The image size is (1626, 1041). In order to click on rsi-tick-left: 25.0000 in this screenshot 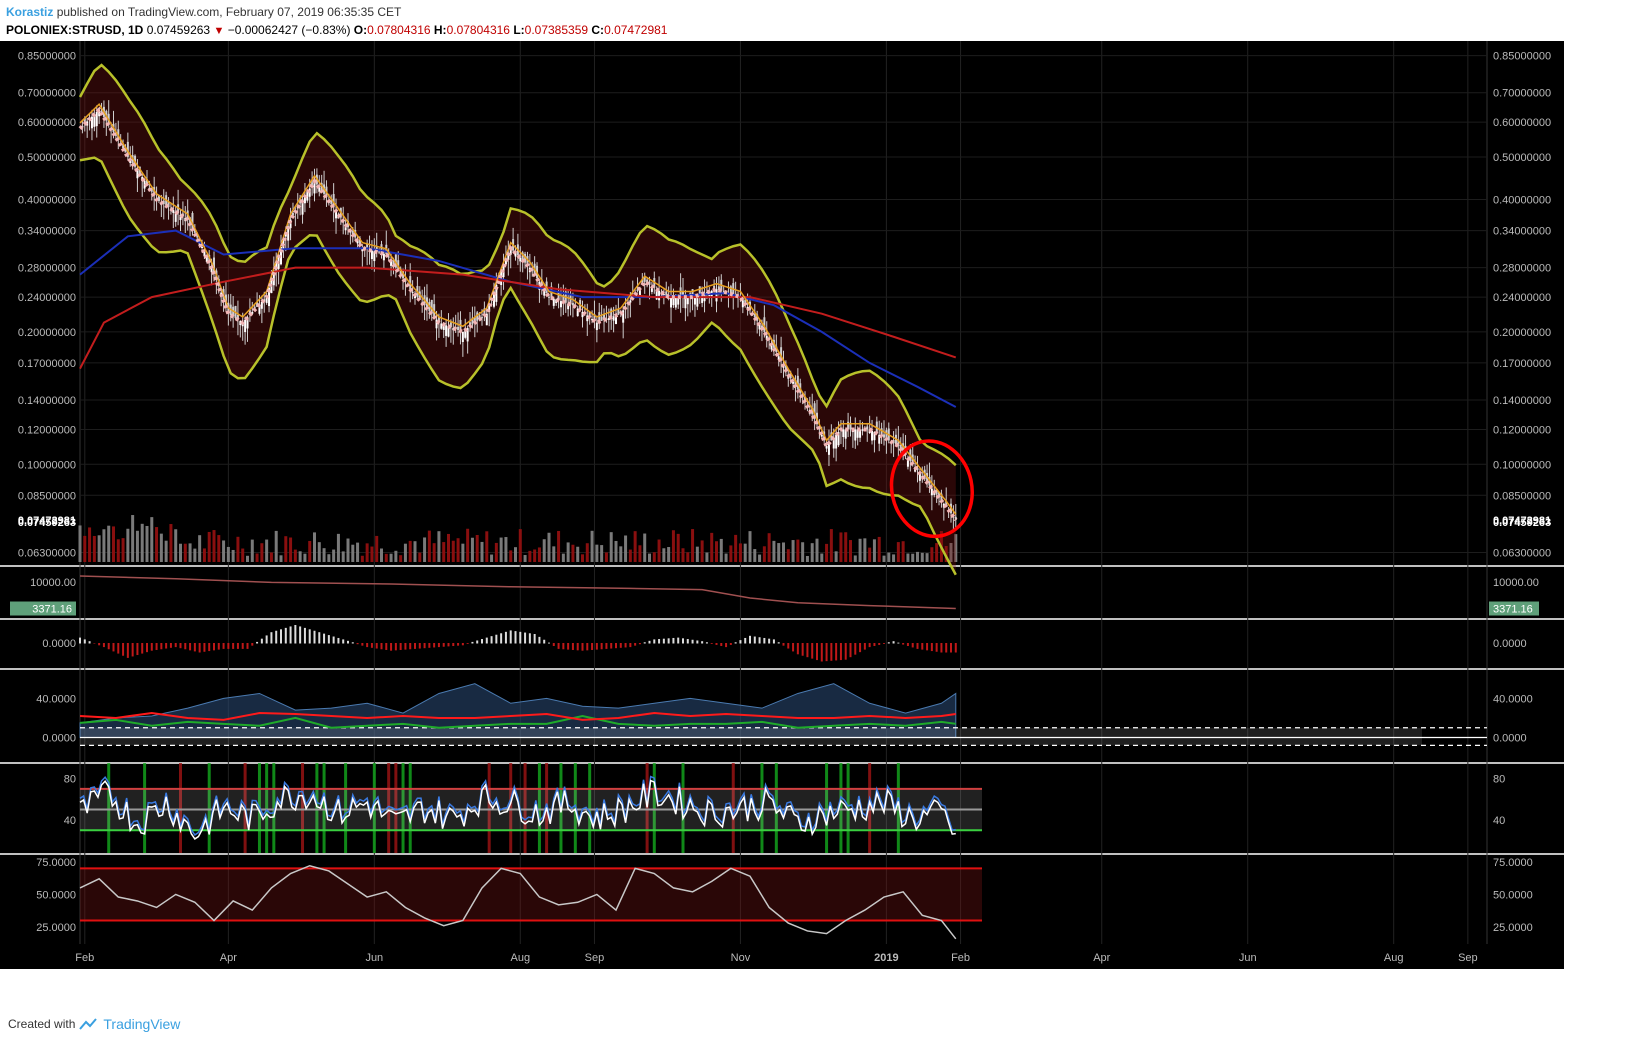, I will do `click(56, 928)`.